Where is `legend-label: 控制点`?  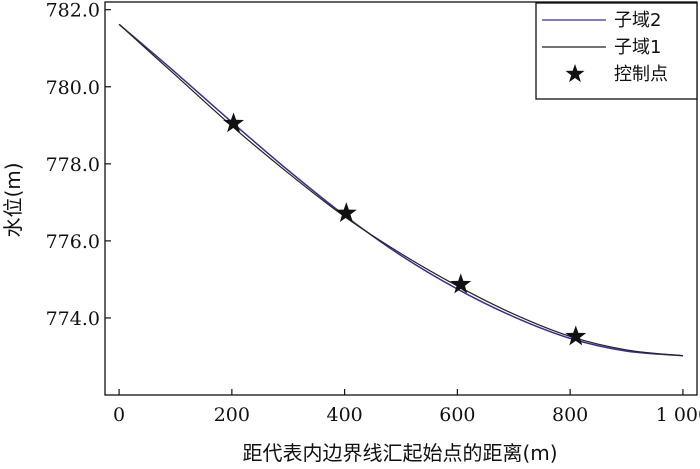
legend-label: 控制点 is located at coordinates (641, 74).